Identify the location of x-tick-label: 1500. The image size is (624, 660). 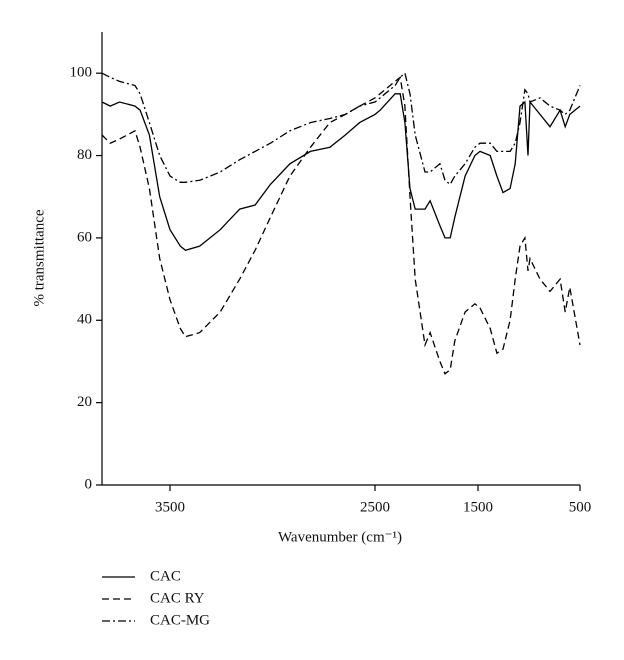
(478, 507).